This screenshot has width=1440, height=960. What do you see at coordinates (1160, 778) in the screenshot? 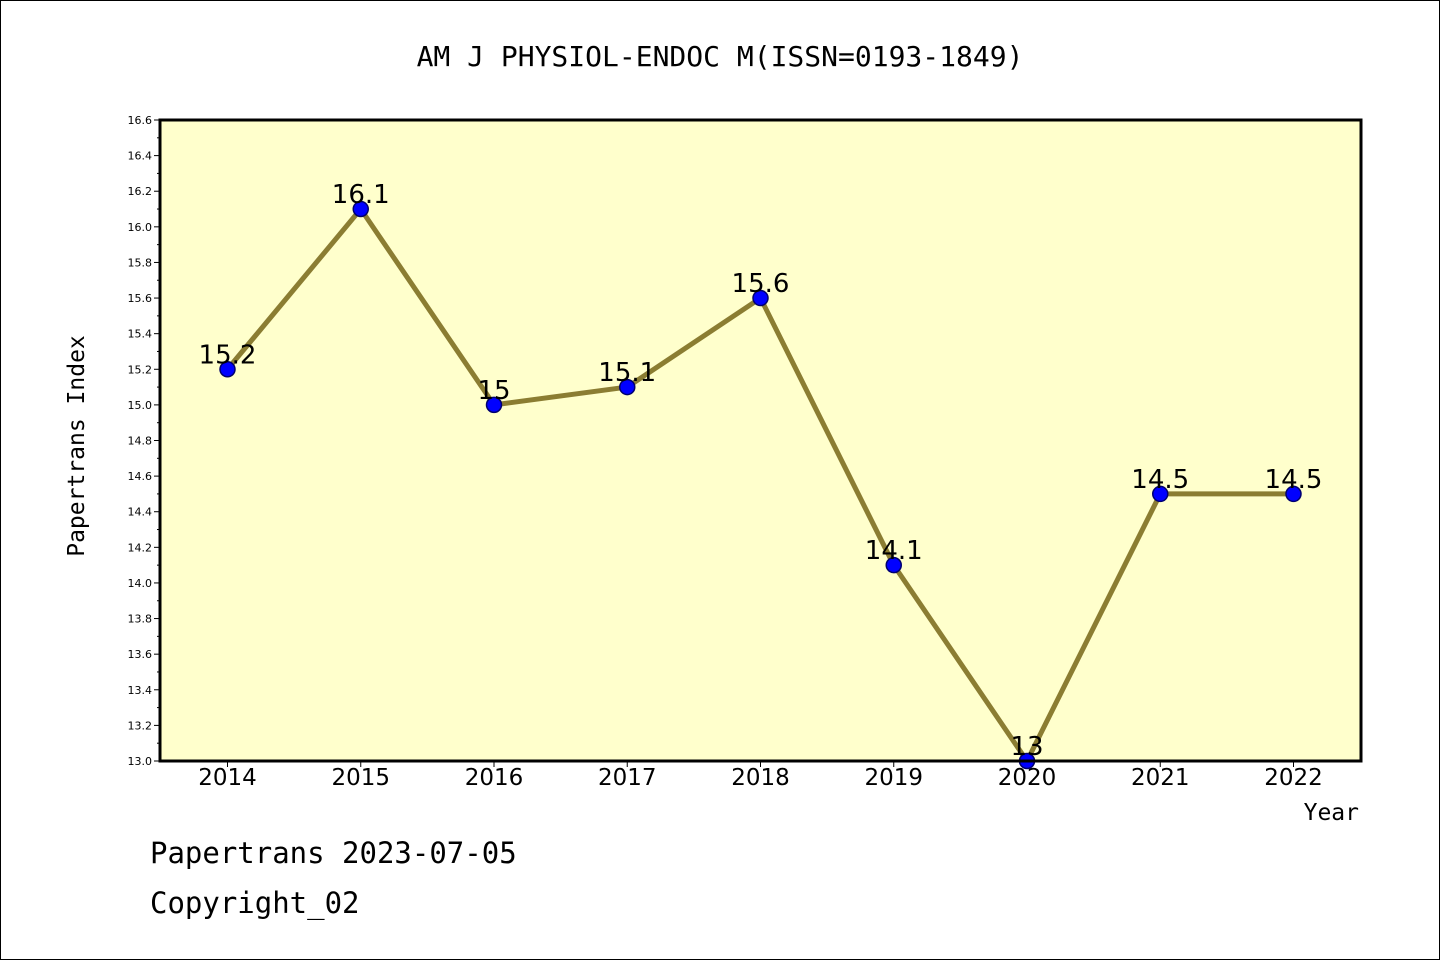
I see `x-tick-label: 2021` at bounding box center [1160, 778].